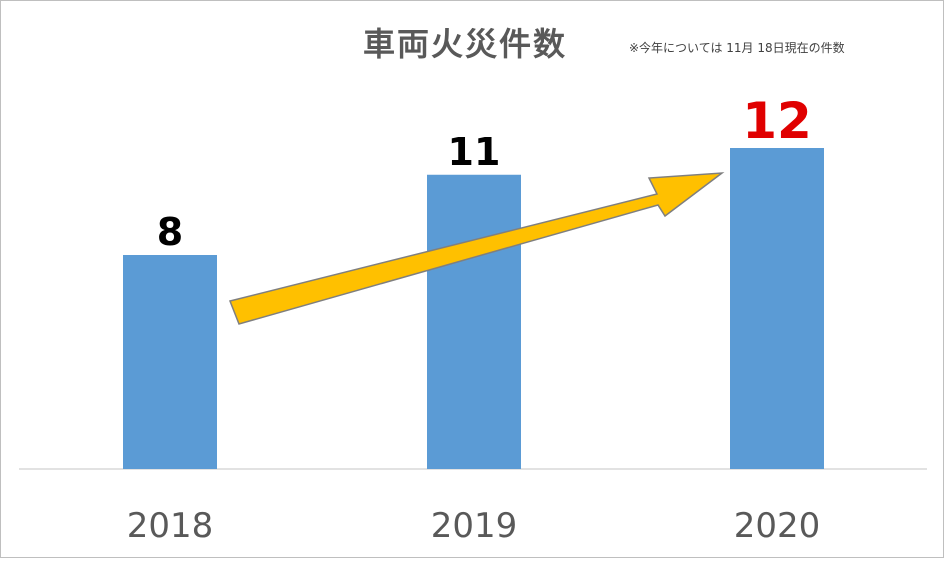 The width and height of the screenshot is (946, 561). I want to click on x-tick-label-2018: 2018, so click(170, 526).